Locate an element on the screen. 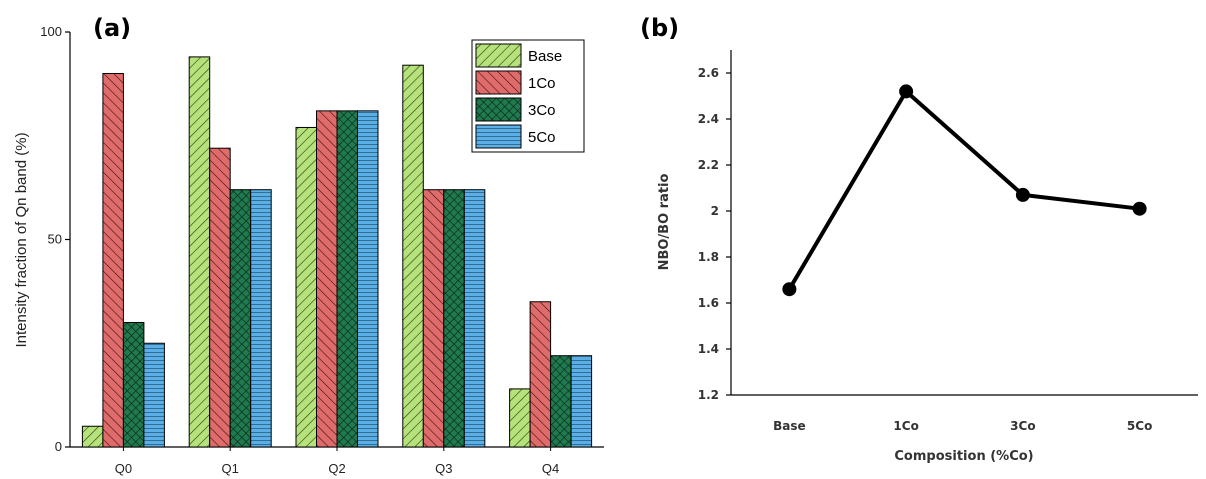  bar-q3-base is located at coordinates (413, 256).